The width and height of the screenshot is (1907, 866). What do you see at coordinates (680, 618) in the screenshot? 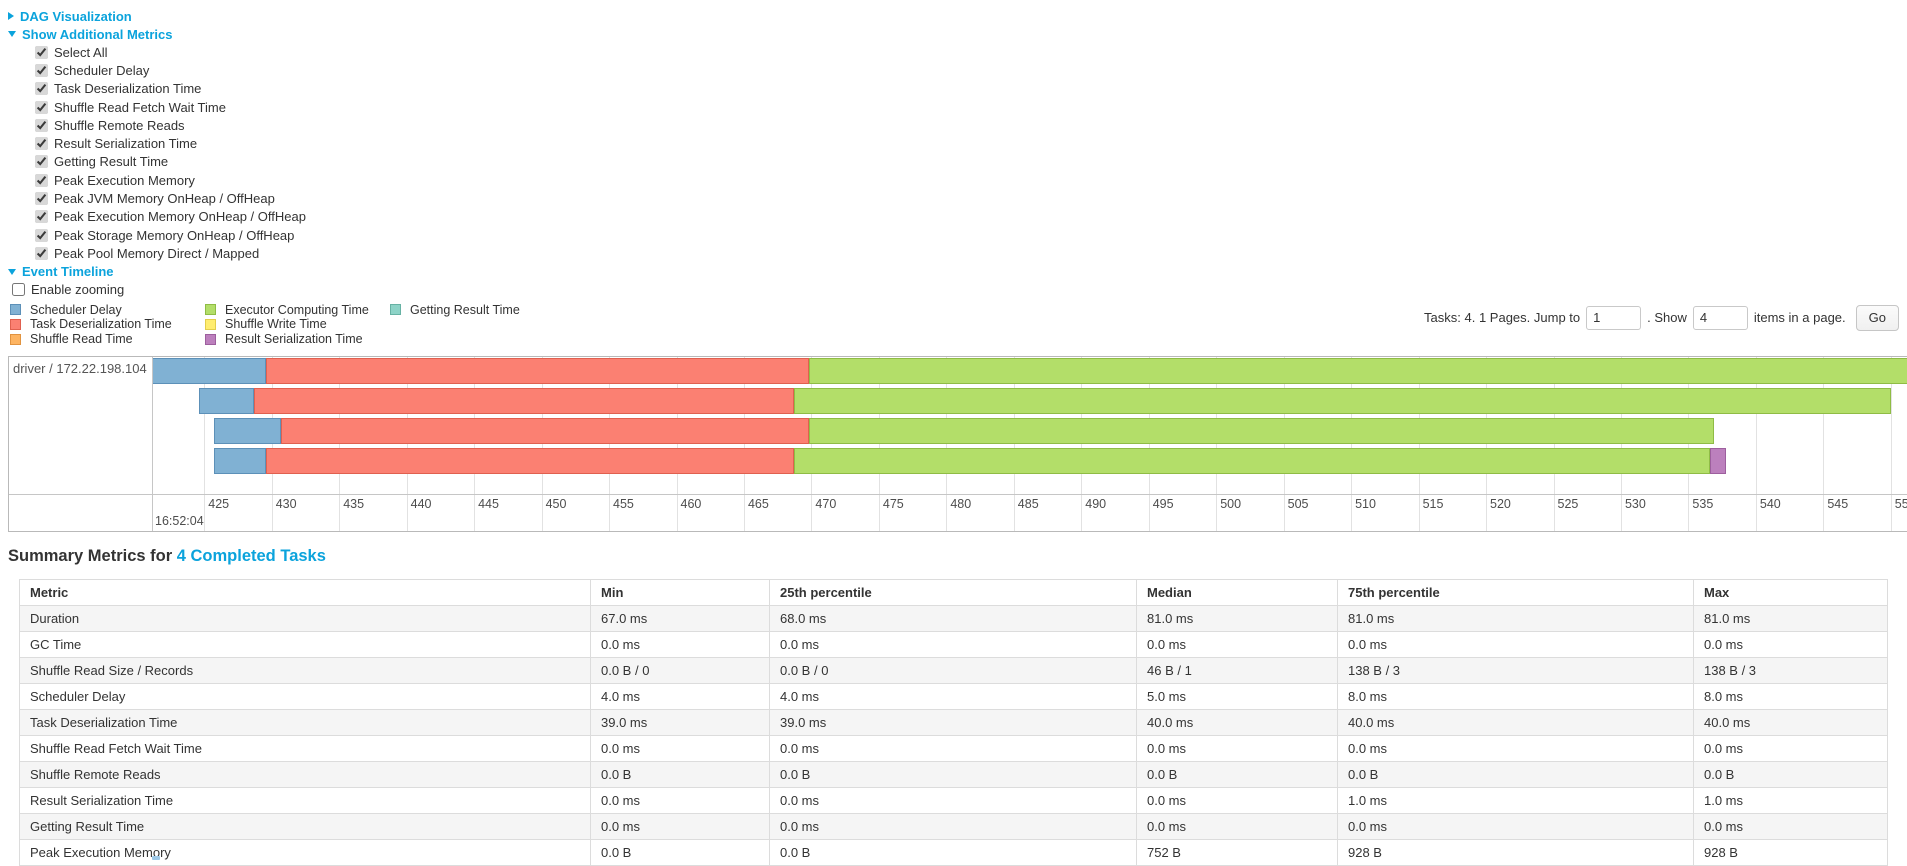
I see `metric-value-cell: 67.0 ms` at bounding box center [680, 618].